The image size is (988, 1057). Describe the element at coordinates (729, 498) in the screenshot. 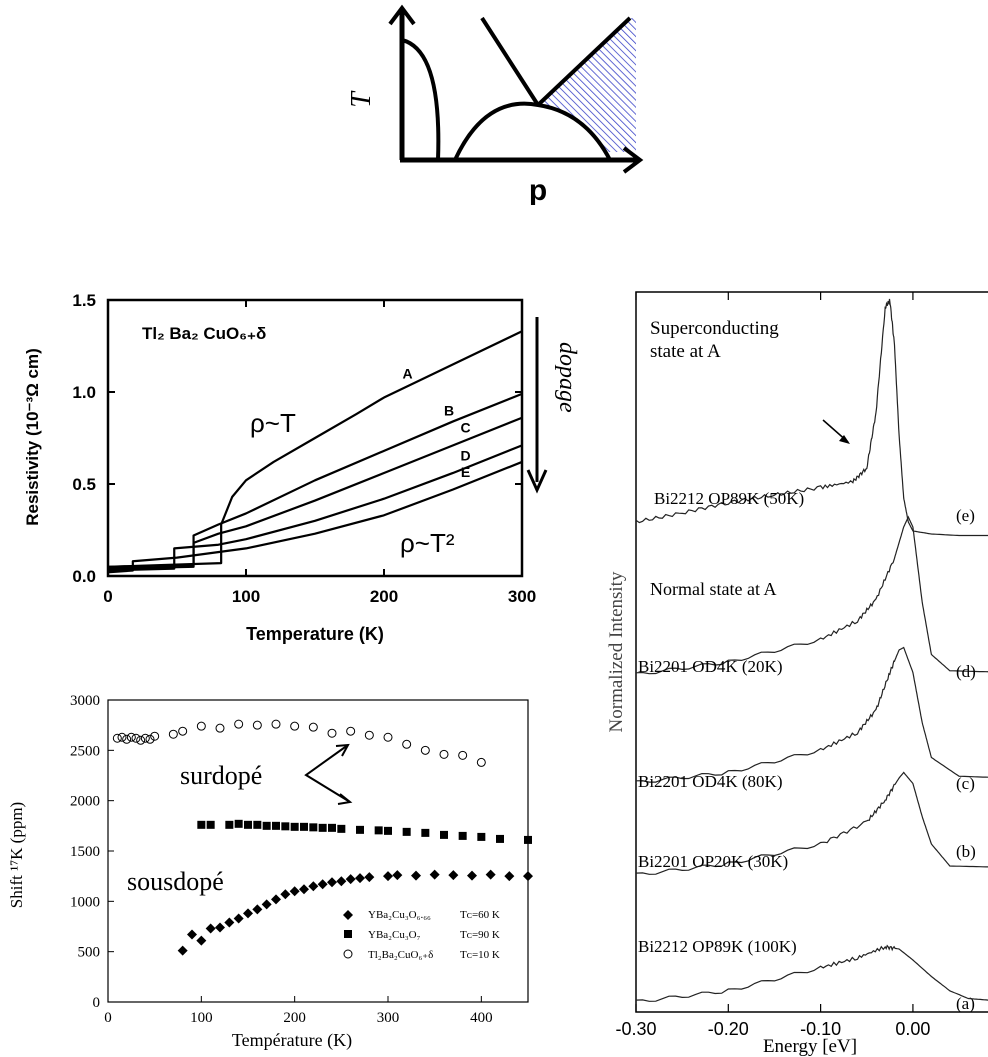

I see `spectrum-name-0: Bi2212 OP89K (50K)` at that location.